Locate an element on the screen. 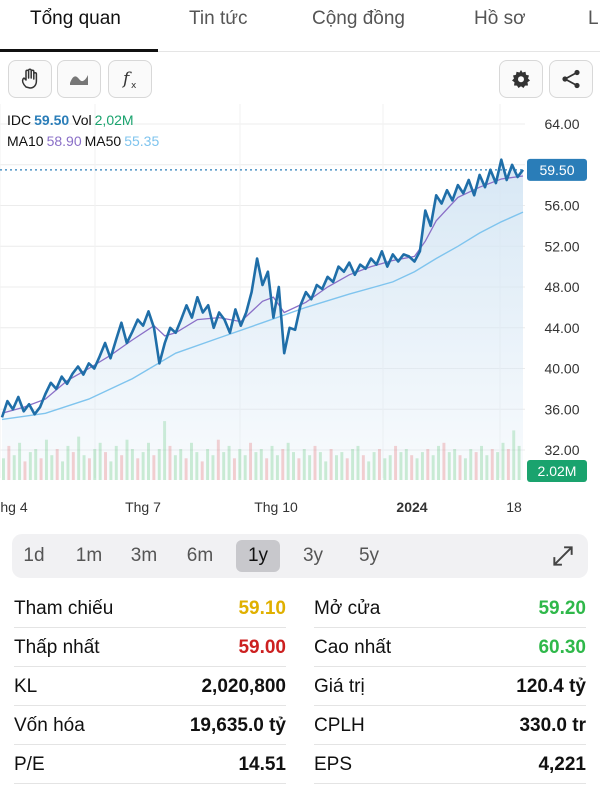  last-price-badge is located at coordinates (557, 169).